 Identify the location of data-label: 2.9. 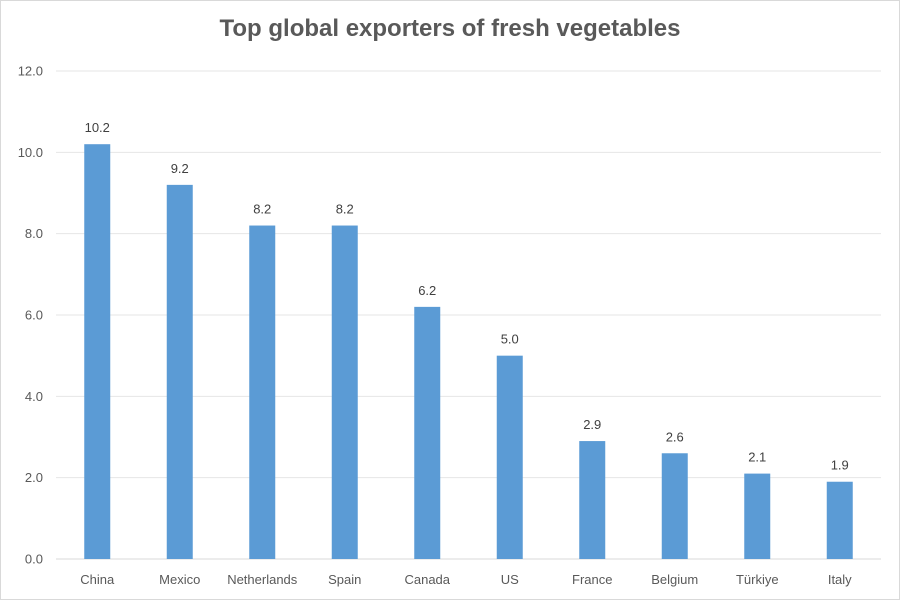
(592, 424).